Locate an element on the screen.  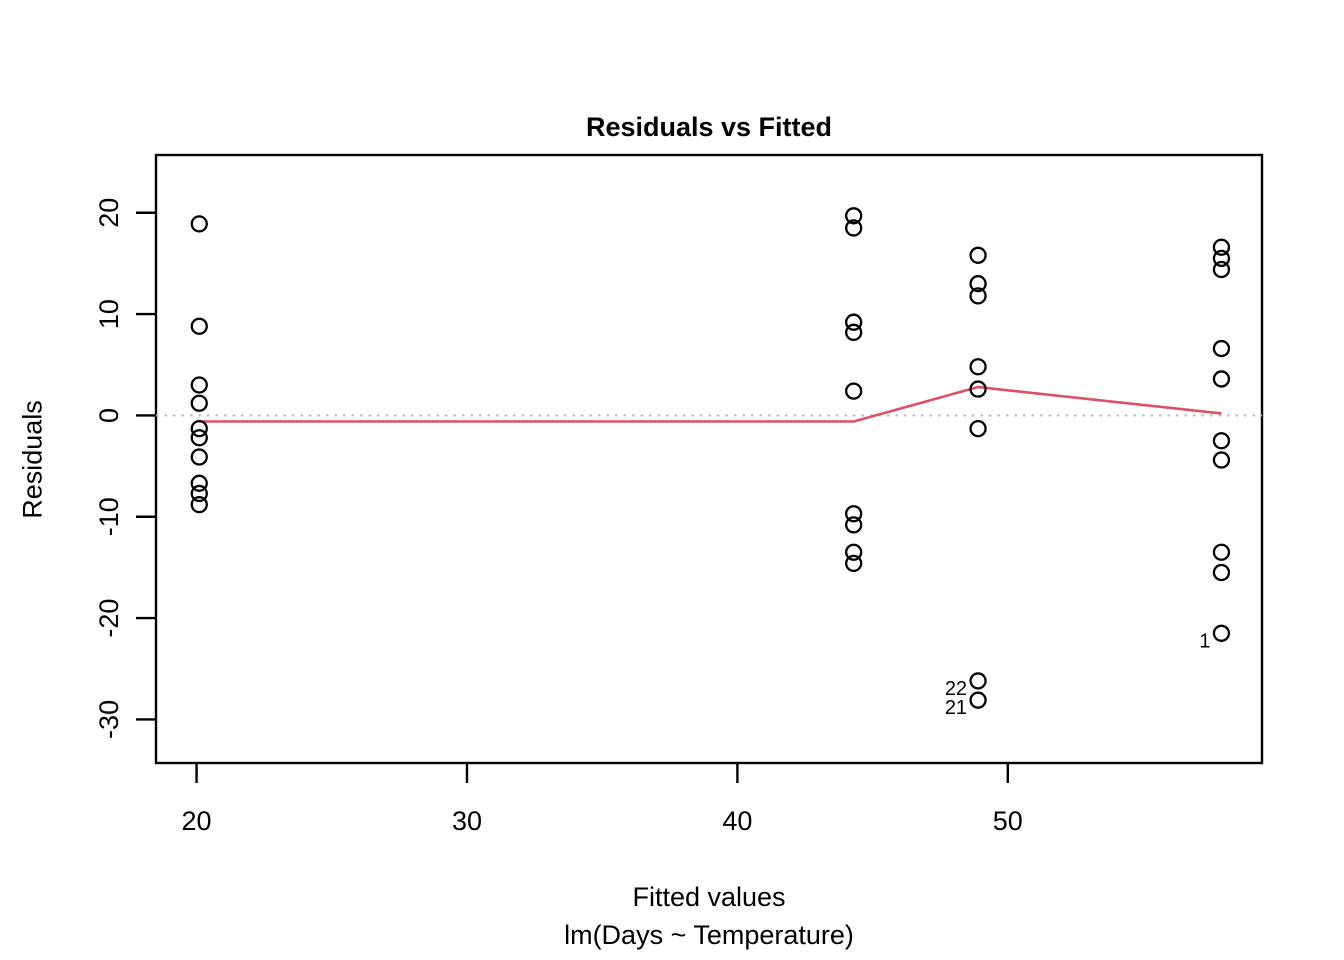
smooth-line is located at coordinates (710, 404).